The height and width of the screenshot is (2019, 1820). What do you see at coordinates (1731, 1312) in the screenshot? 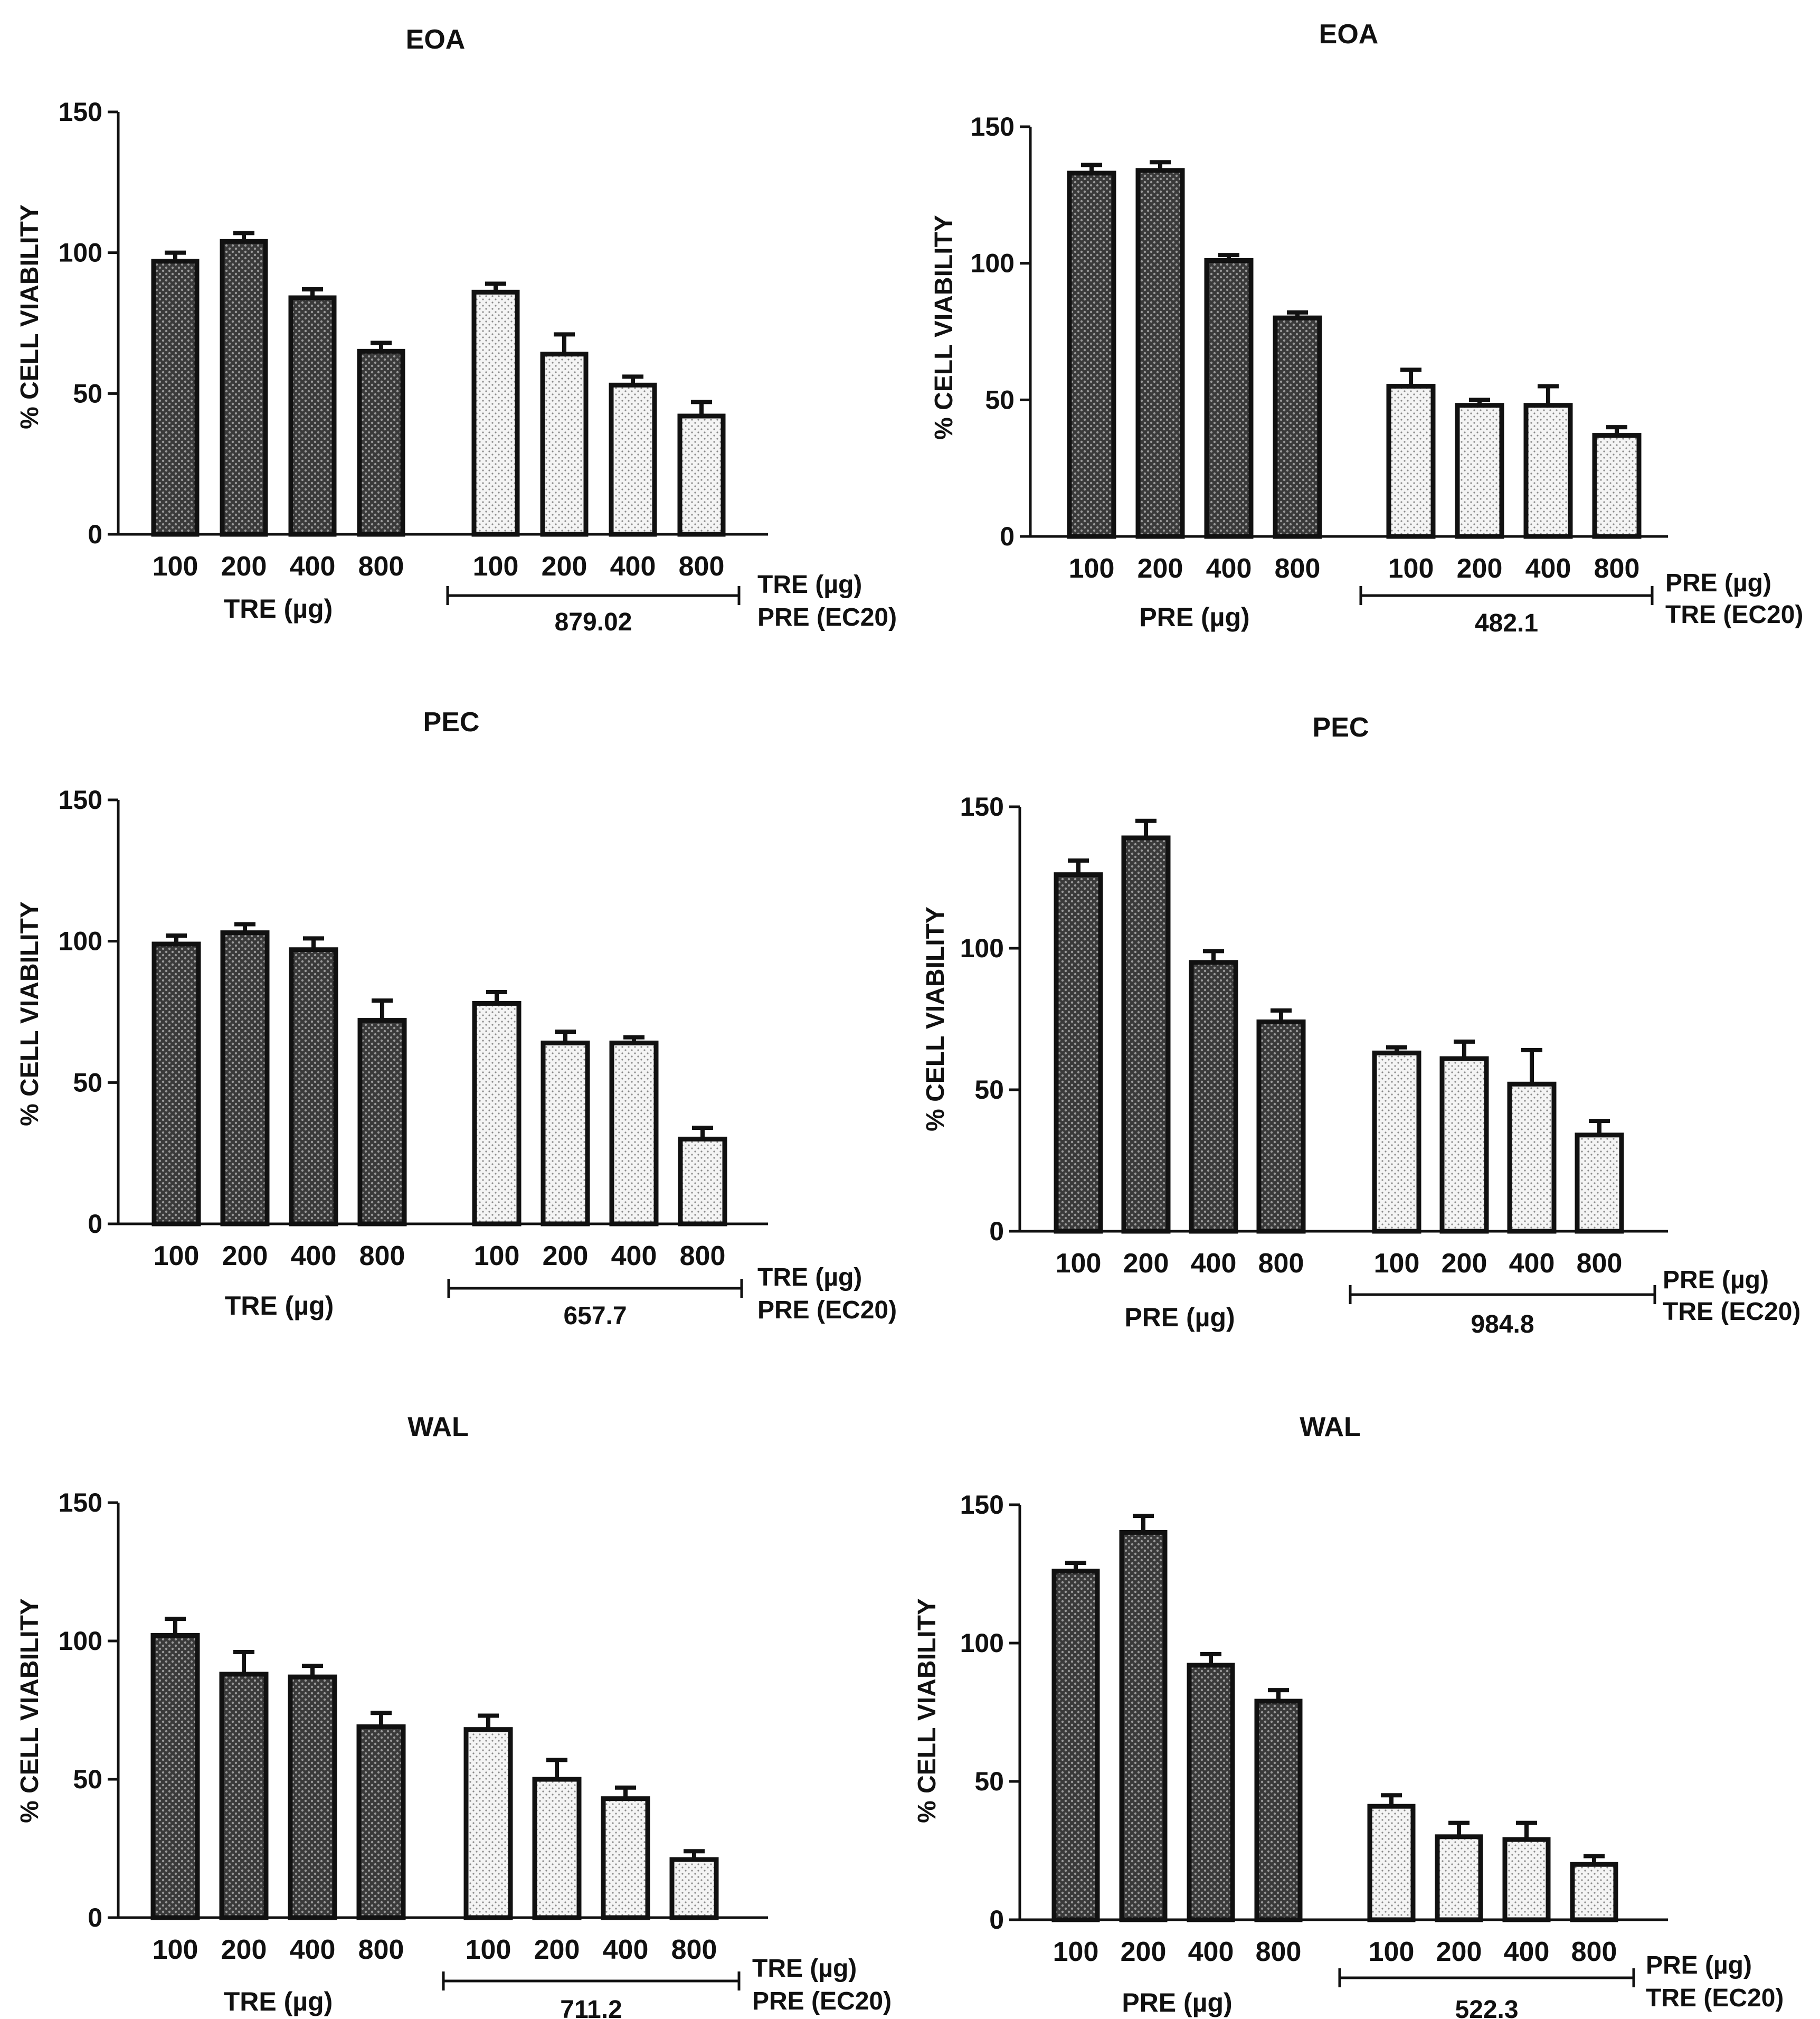
I see `x-axis-label-right-bottom: TRE (EC20)` at bounding box center [1731, 1312].